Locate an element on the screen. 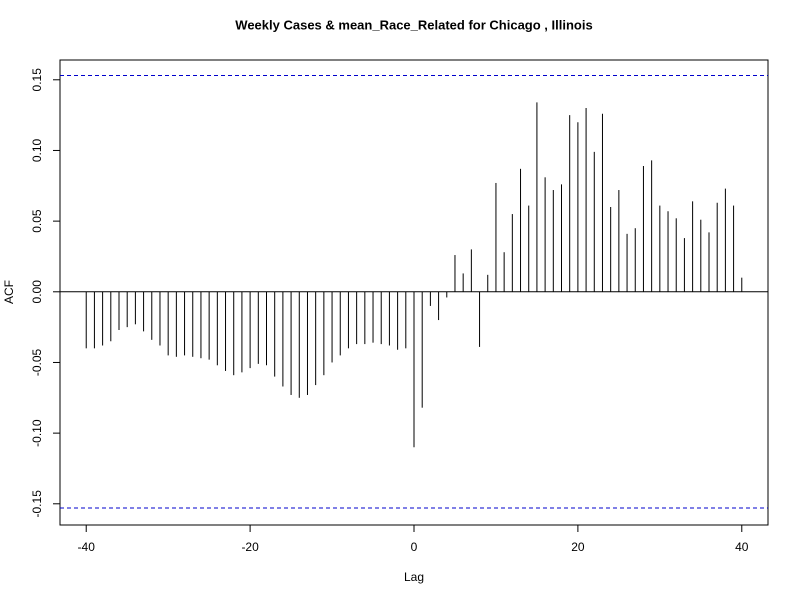 Image resolution: width=800 pixels, height=600 pixels. y-tick-label: -0.05 is located at coordinates (37, 362).